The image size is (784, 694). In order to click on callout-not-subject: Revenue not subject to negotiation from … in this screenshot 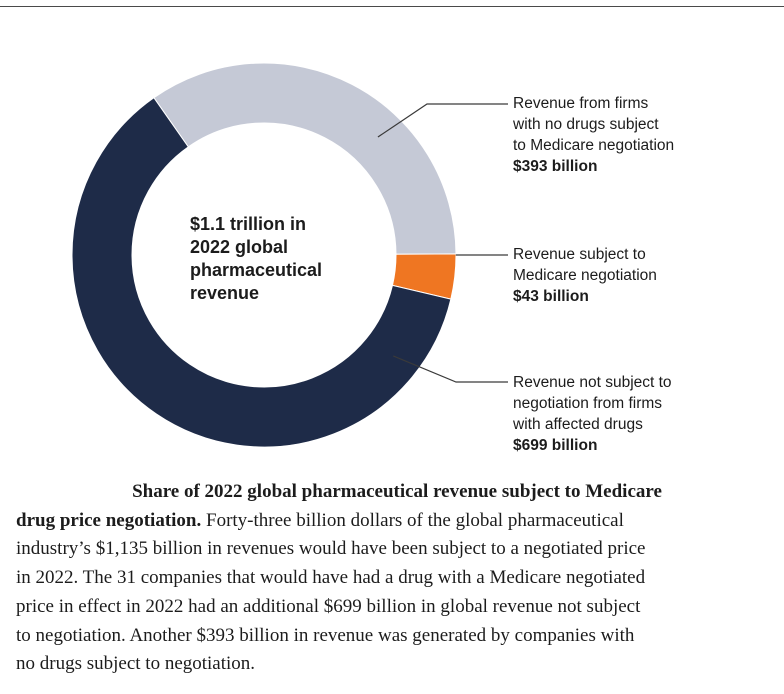, I will do `click(647, 414)`.